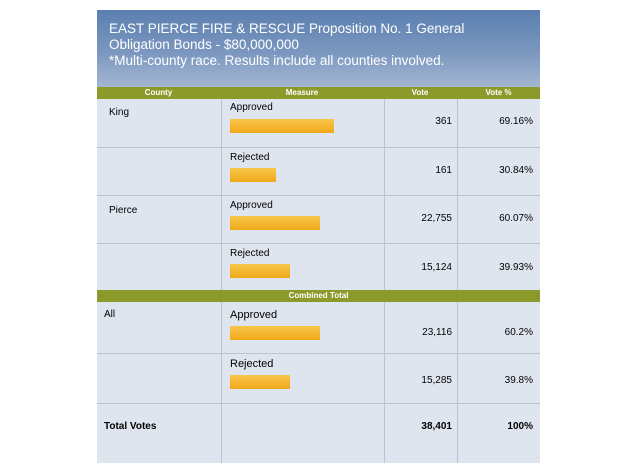  I want to click on vote-count: 161, so click(443, 170).